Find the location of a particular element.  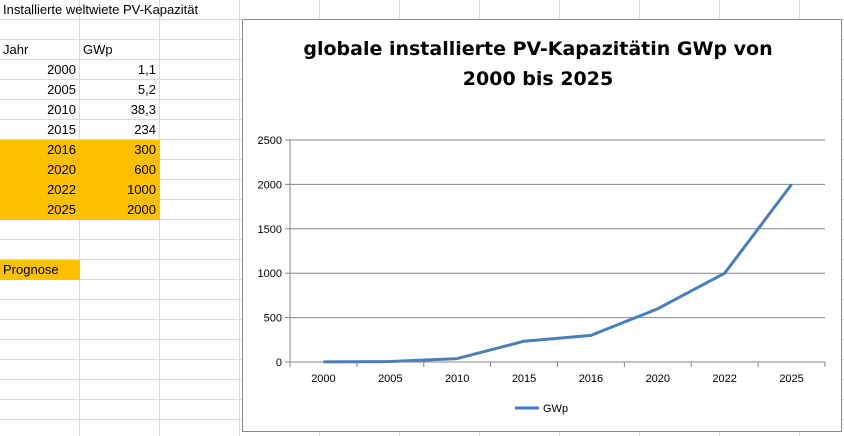

x-tick-label: 2025 is located at coordinates (791, 379).